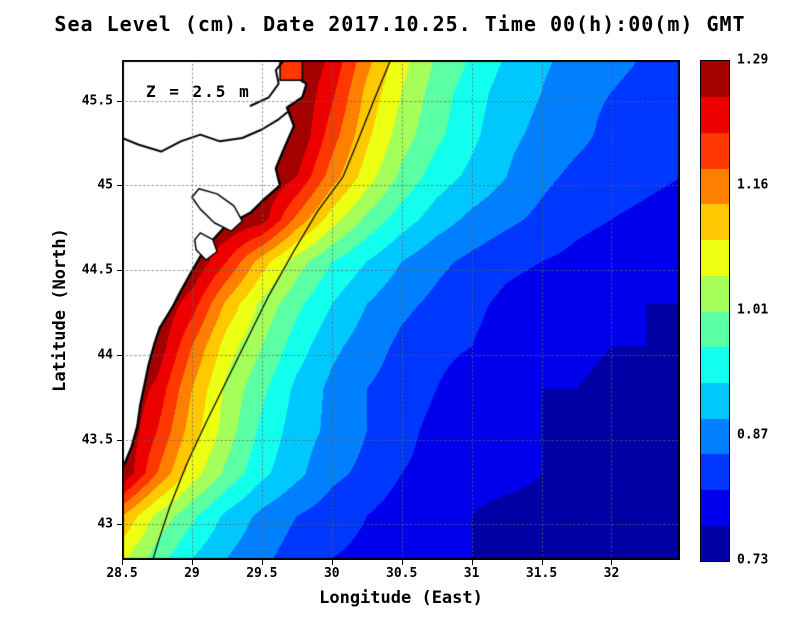 Image resolution: width=800 pixels, height=618 pixels. Describe the element at coordinates (105, 524) in the screenshot. I see `y-tick-label: 43` at that location.